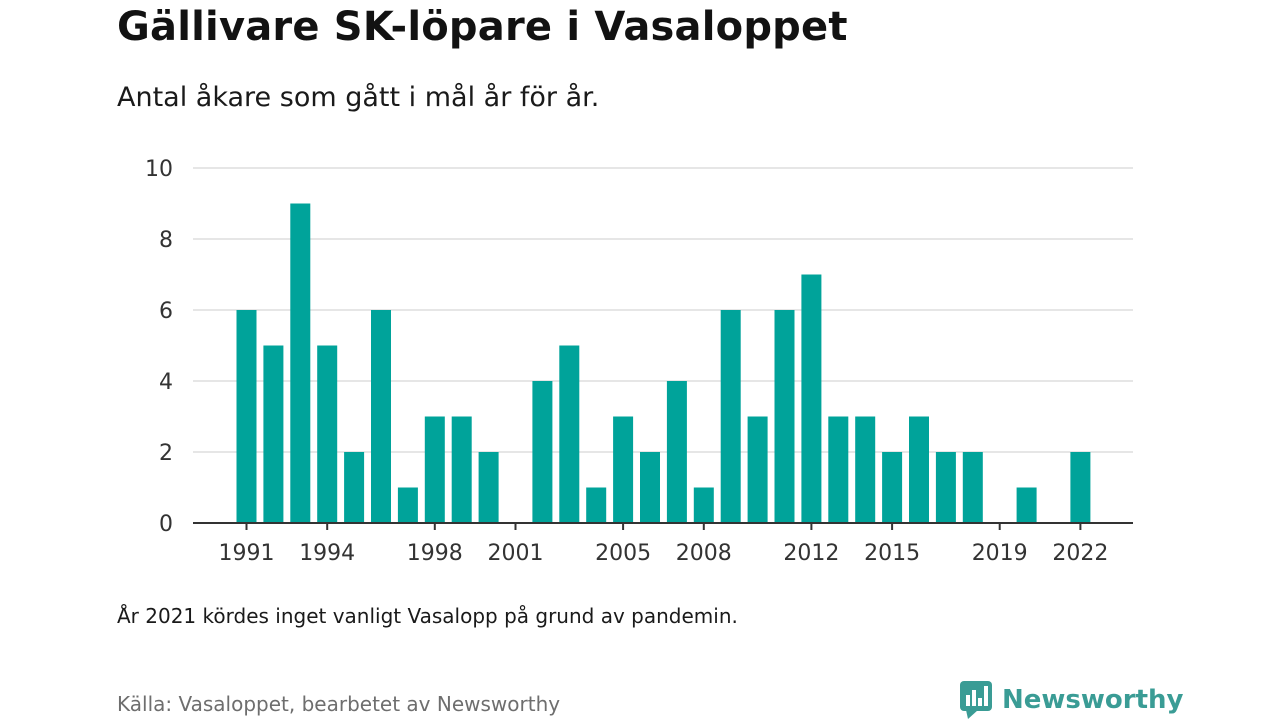 Image resolution: width=1280 pixels, height=720 pixels. What do you see at coordinates (166, 311) in the screenshot?
I see `y-tick-label-6: 6` at bounding box center [166, 311].